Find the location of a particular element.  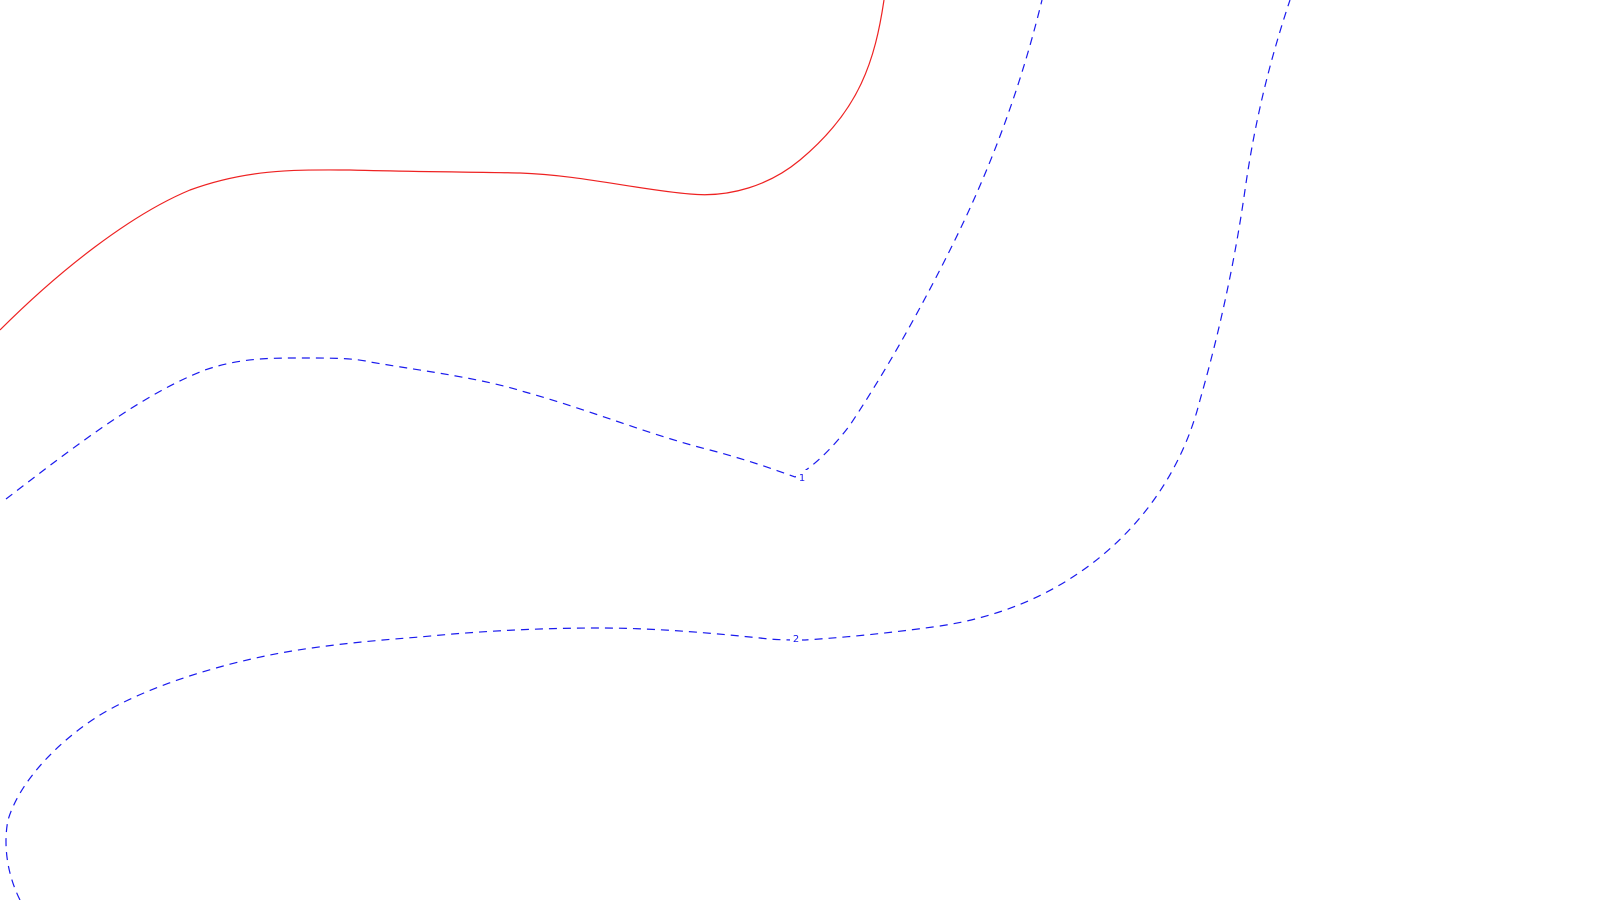

contour-label-1: 1 is located at coordinates (802, 478).